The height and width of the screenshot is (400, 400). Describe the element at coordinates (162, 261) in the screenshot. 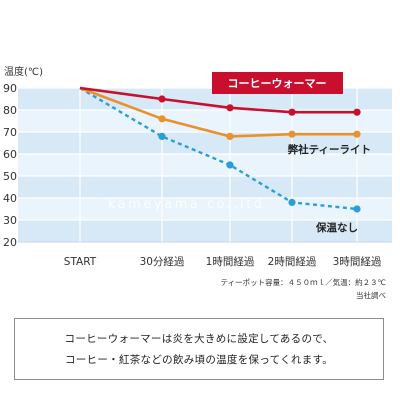

I see `x-tick-label: 30分経過` at that location.